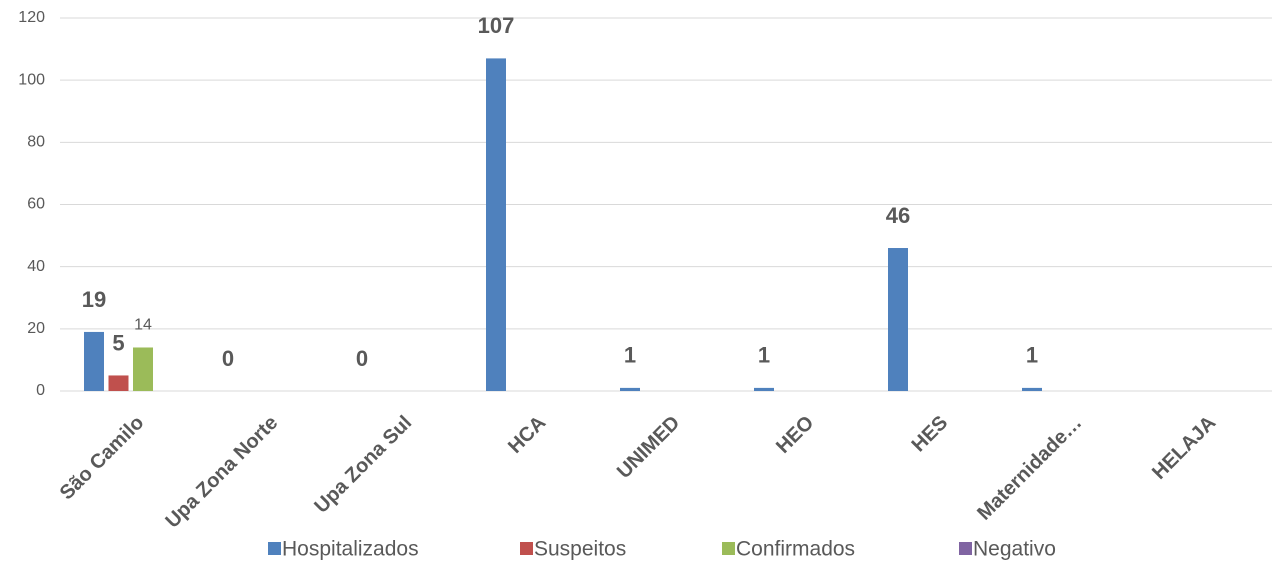  What do you see at coordinates (40, 390) in the screenshot?
I see `y-tick-label: 0` at bounding box center [40, 390].